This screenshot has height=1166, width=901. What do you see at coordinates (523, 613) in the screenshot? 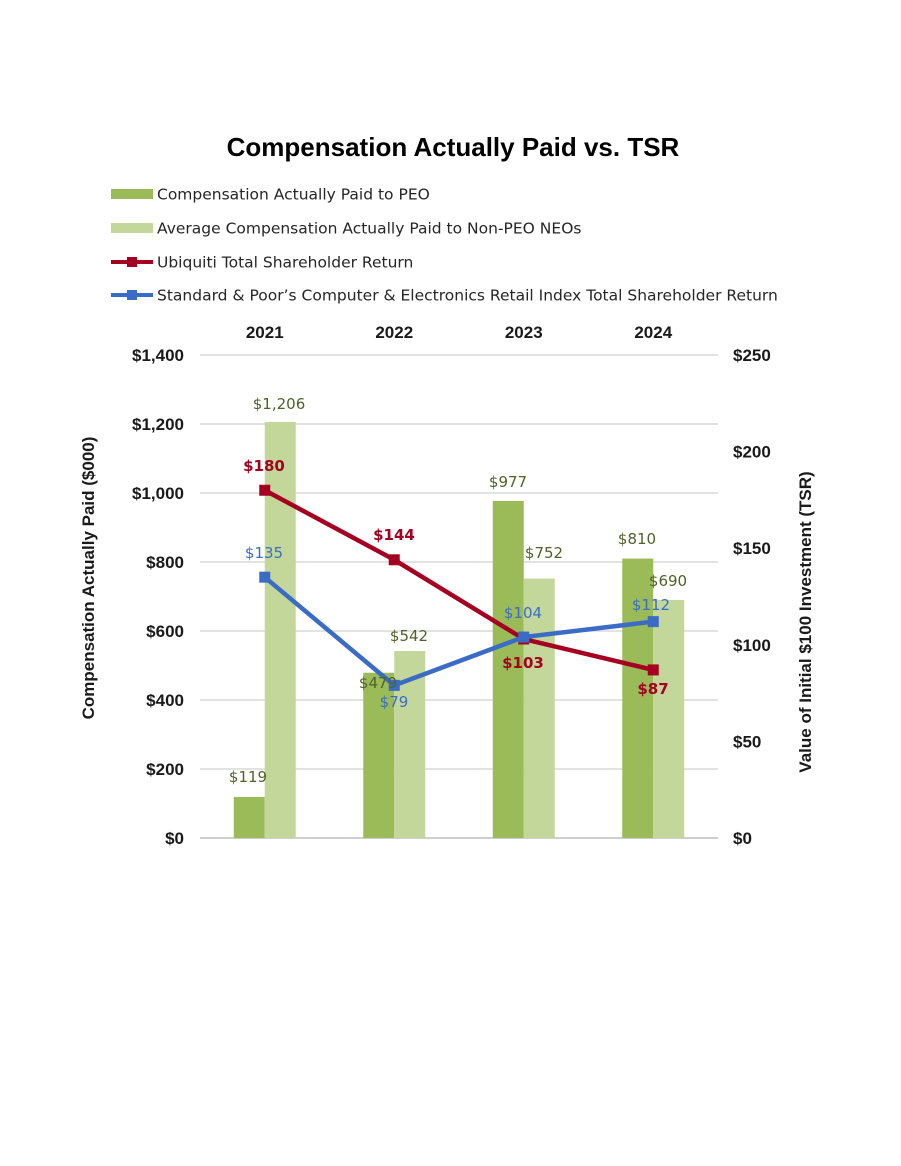
I see `line-data-label: $104` at bounding box center [523, 613].